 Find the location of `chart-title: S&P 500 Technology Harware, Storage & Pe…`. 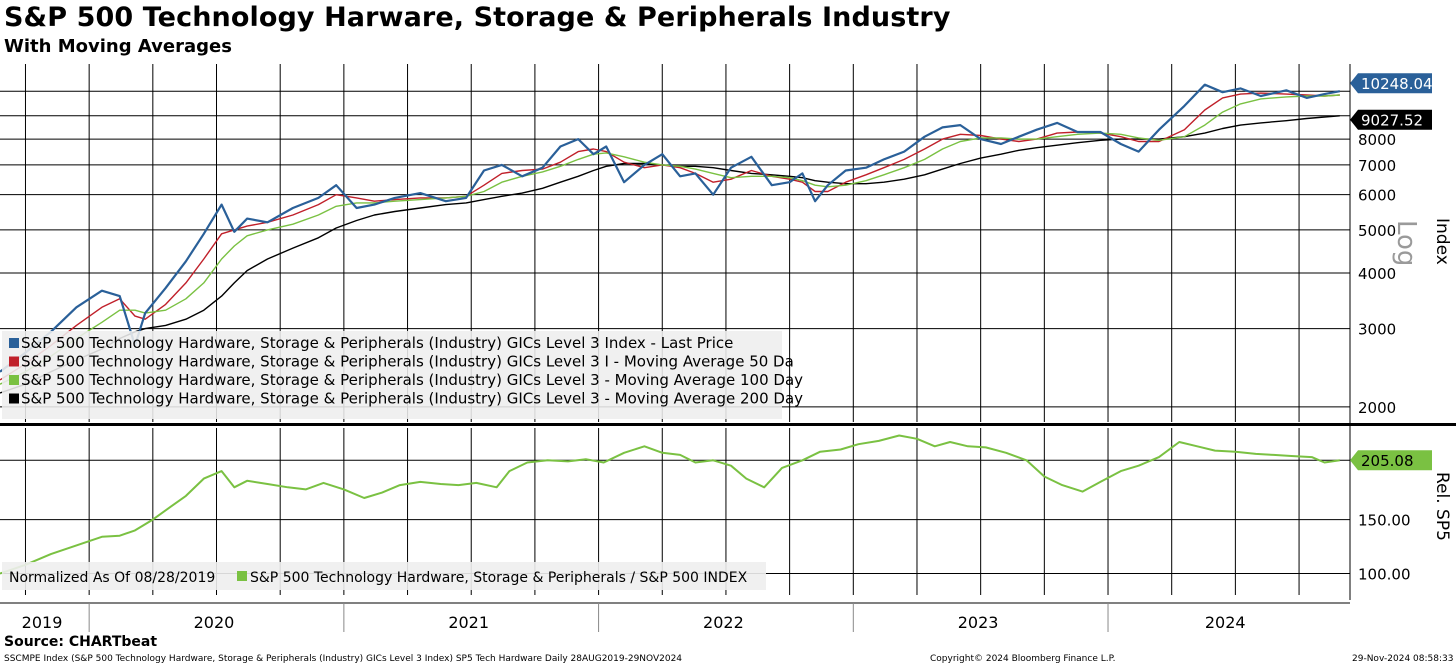

chart-title: S&P 500 Technology Harware, Storage & Pe… is located at coordinates (477, 17).